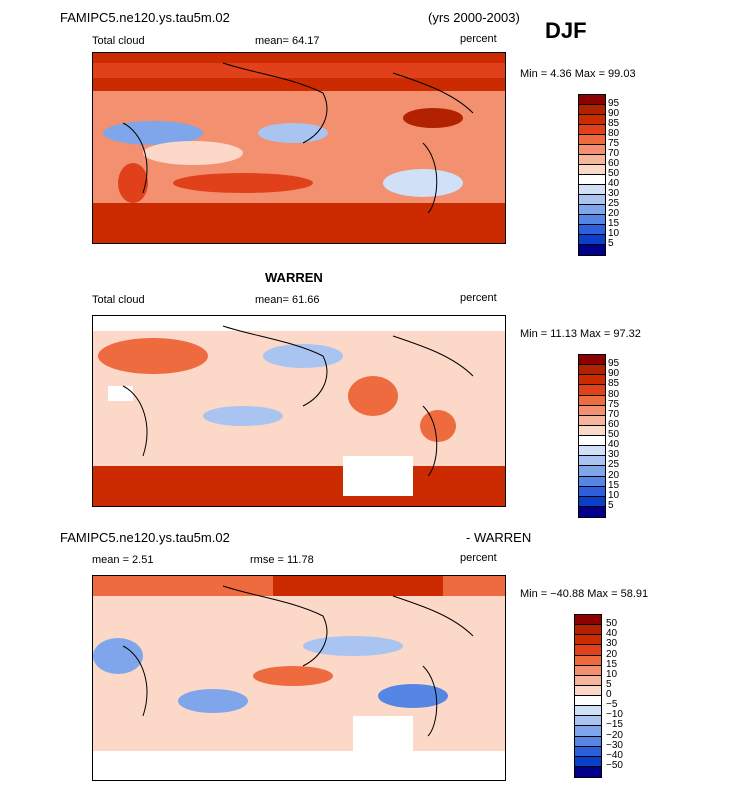 The width and height of the screenshot is (733, 792). Describe the element at coordinates (282, 560) in the screenshot. I see `panel3-rmse: rmse = 11.78` at that location.